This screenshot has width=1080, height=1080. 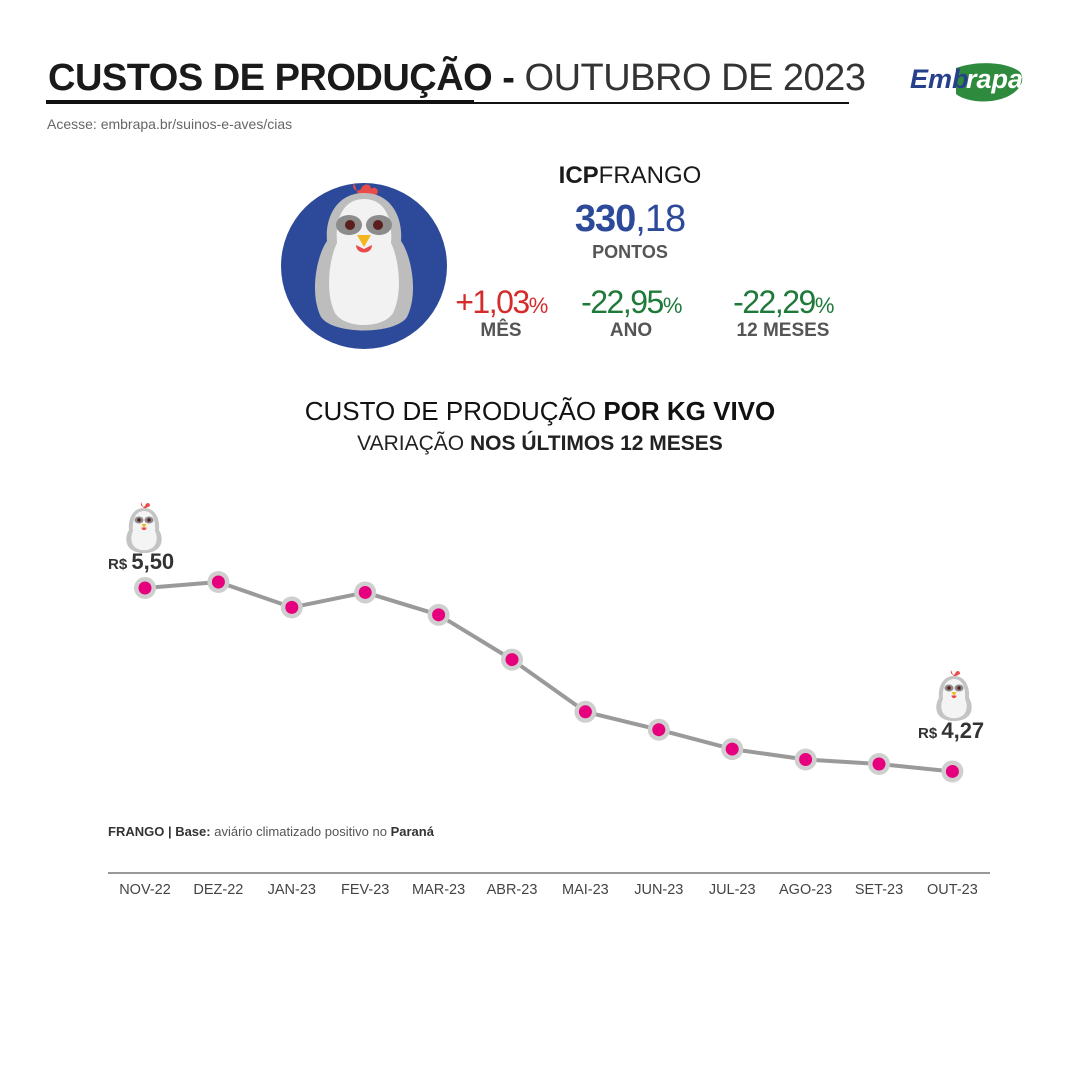 What do you see at coordinates (450, 411) in the screenshot?
I see `chart-title-light: CUSTO DE PRODUÇÃO` at bounding box center [450, 411].